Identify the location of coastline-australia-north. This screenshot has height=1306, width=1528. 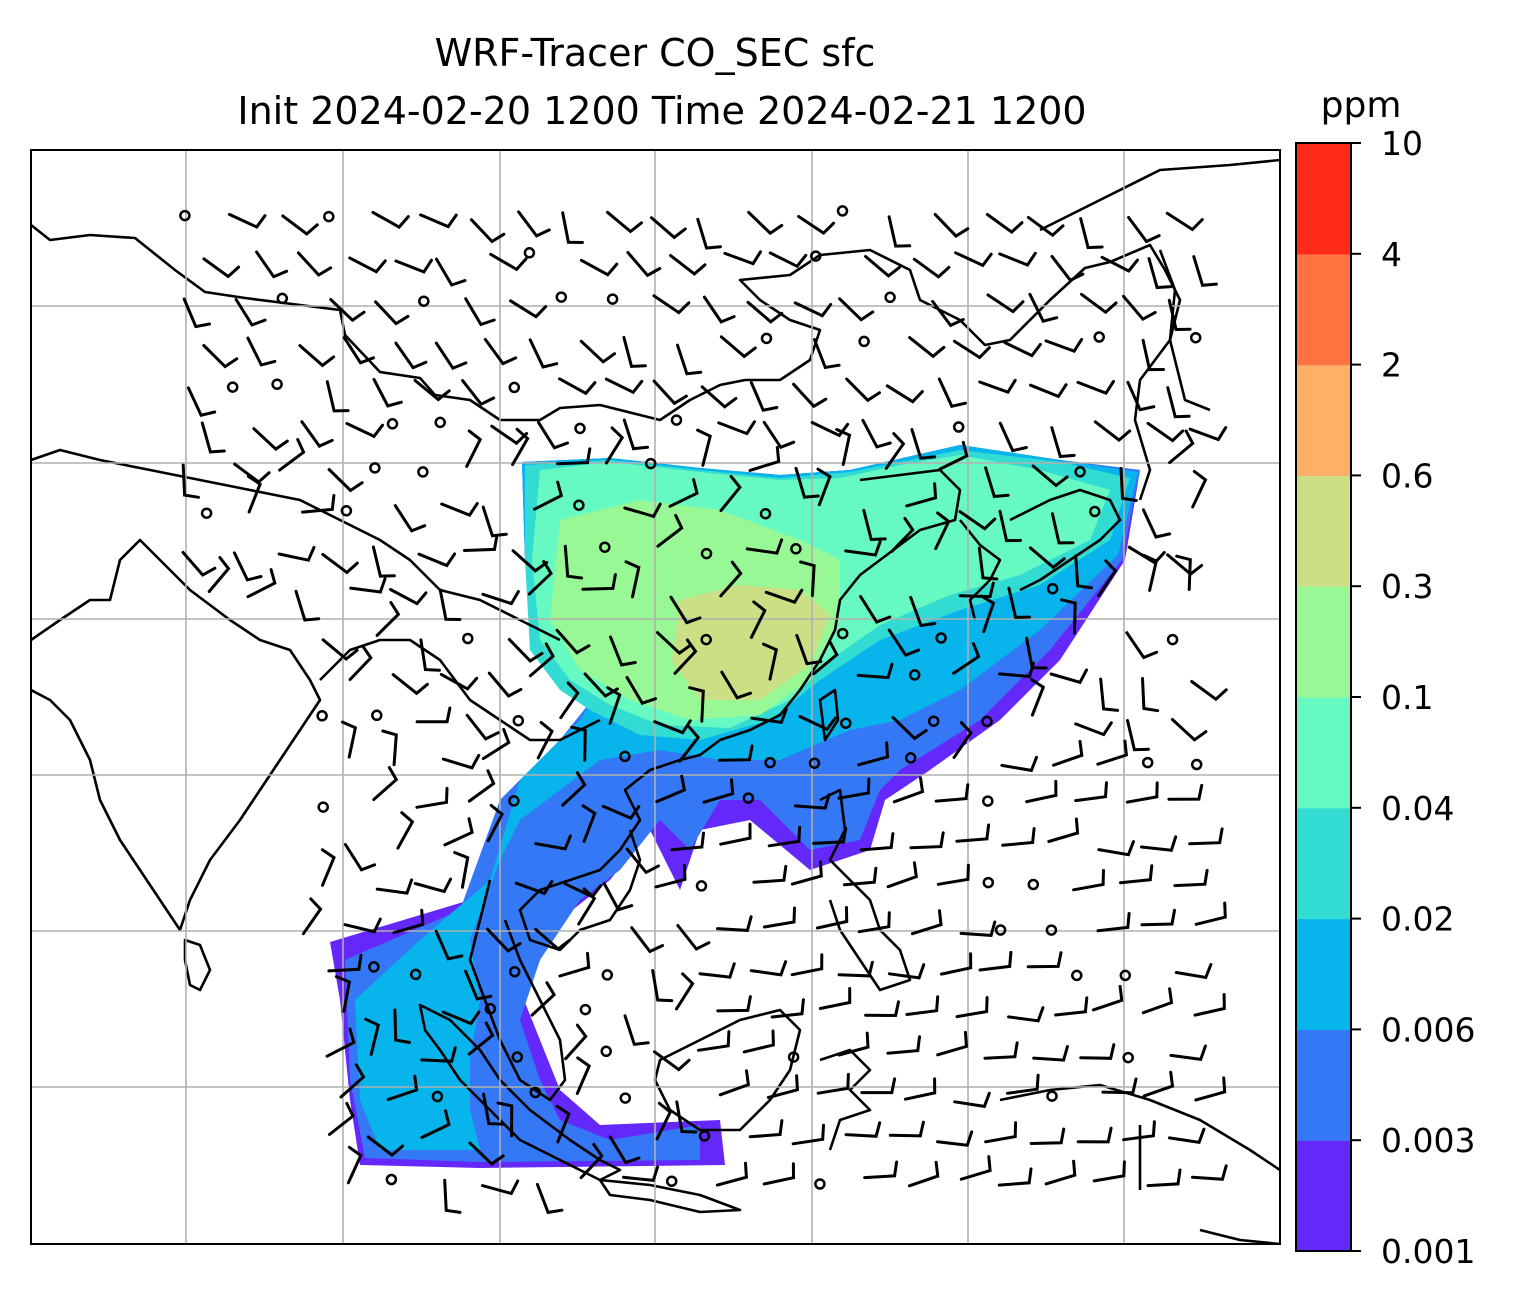
(1239, 1236).